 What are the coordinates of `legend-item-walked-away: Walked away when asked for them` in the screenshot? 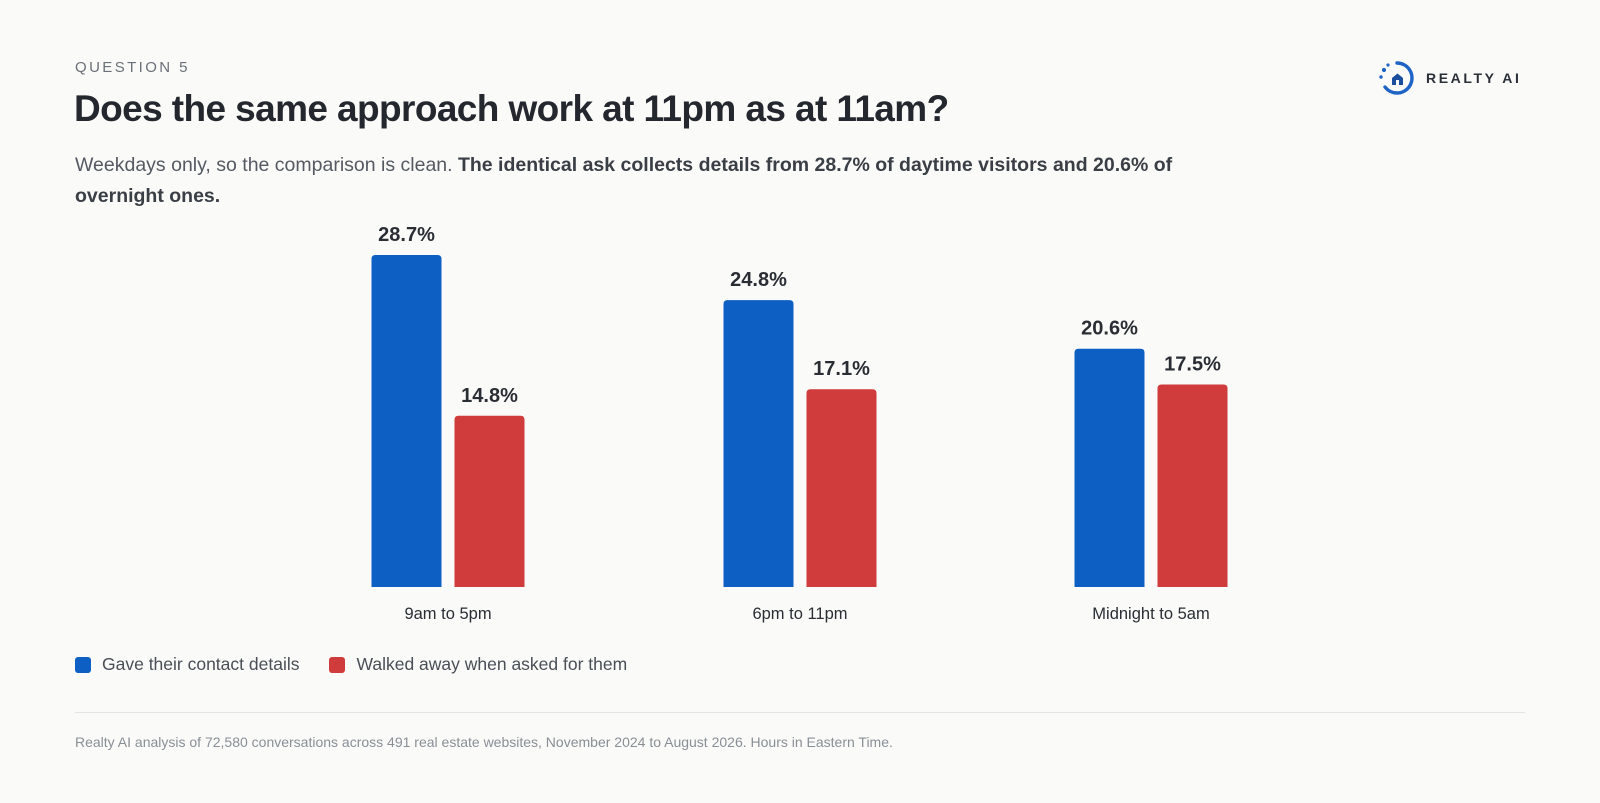 It's located at (478, 664).